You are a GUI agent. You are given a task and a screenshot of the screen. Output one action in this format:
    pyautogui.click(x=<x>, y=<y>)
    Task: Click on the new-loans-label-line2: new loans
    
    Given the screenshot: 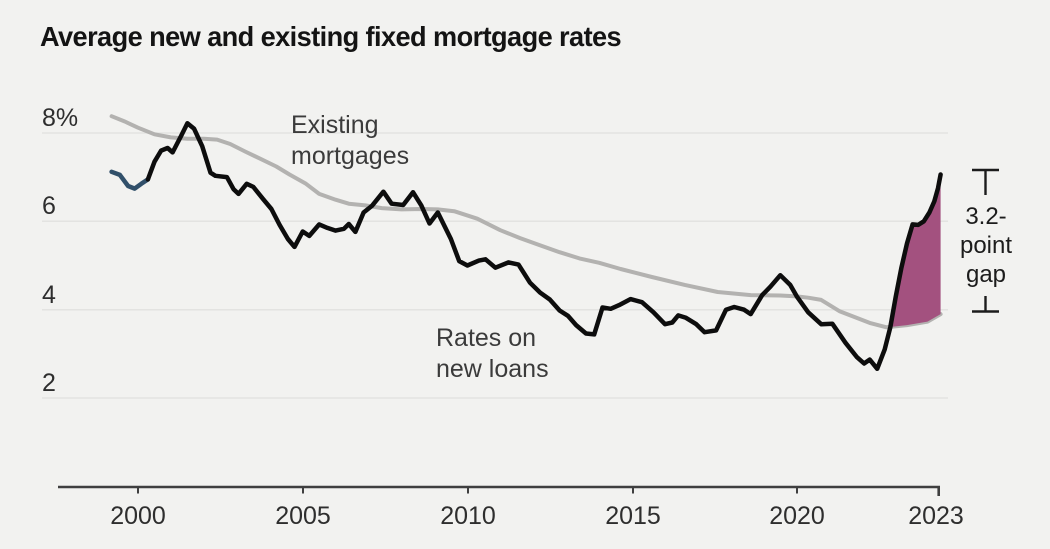 What is the action you would take?
    pyautogui.click(x=492, y=369)
    